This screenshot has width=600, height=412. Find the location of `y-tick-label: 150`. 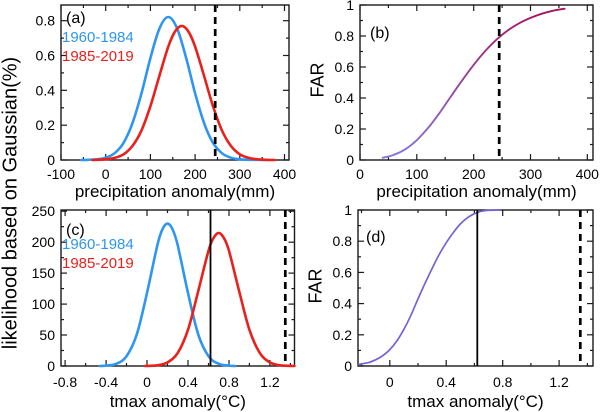

y-tick-label: 150 is located at coordinates (44, 273).